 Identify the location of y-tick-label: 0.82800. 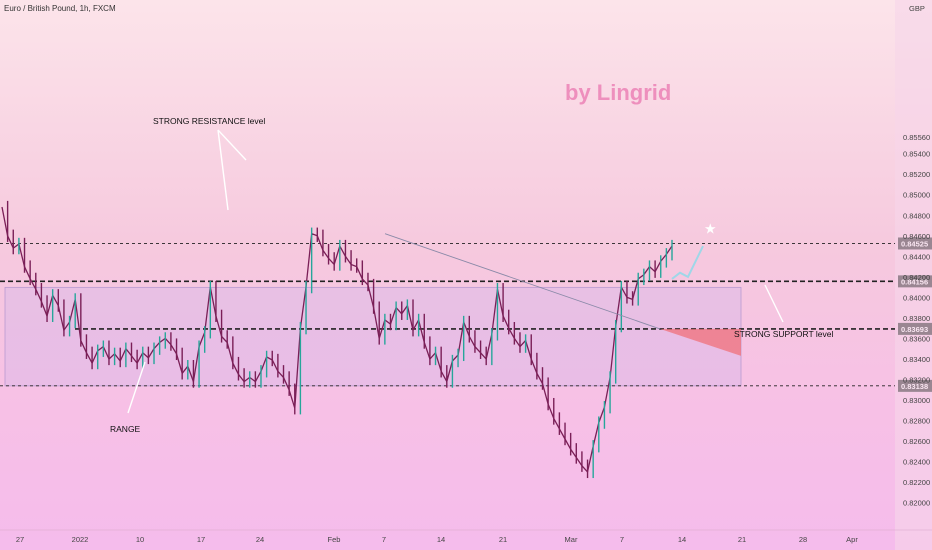
(916, 421).